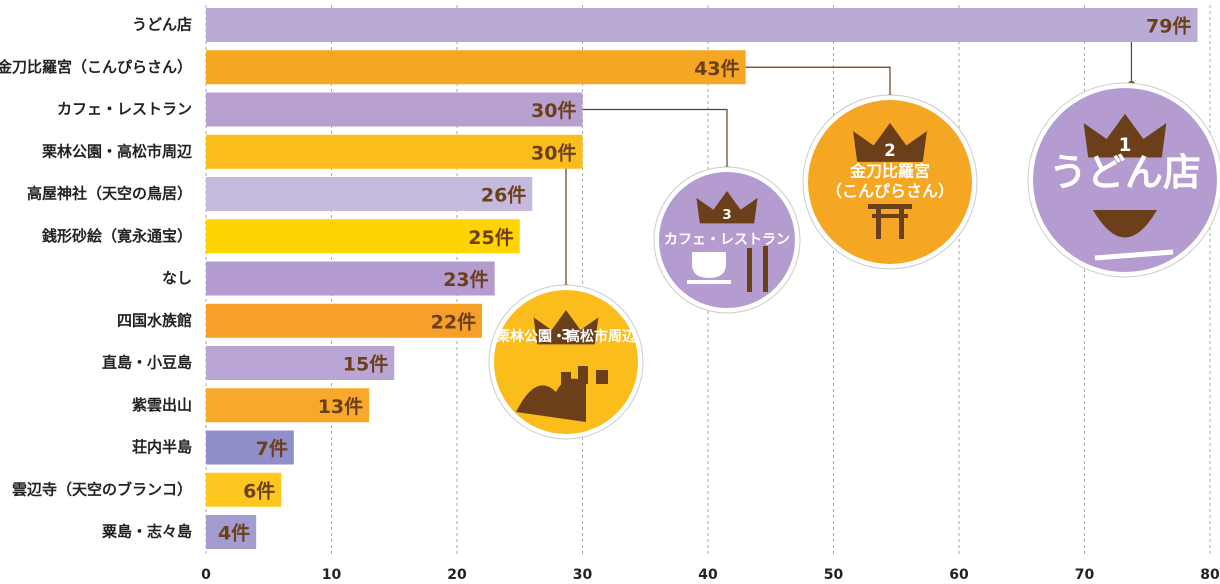 The width and height of the screenshot is (1220, 584). Describe the element at coordinates (162, 447) in the screenshot. I see `category-label: 荘内半島` at that location.